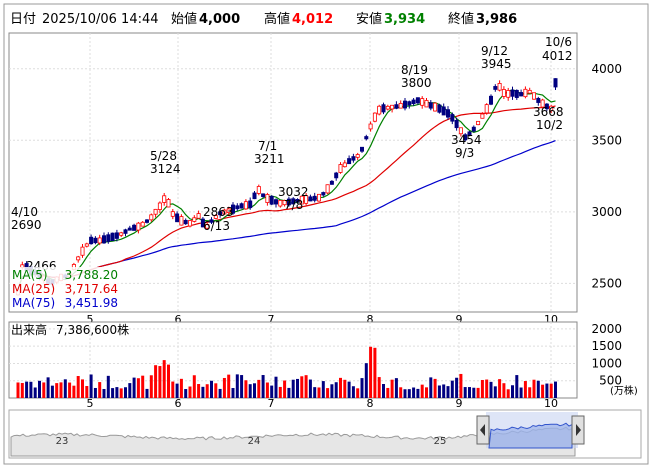  What do you see at coordinates (578, 430) in the screenshot?
I see `navigator-right-handle` at bounding box center [578, 430].